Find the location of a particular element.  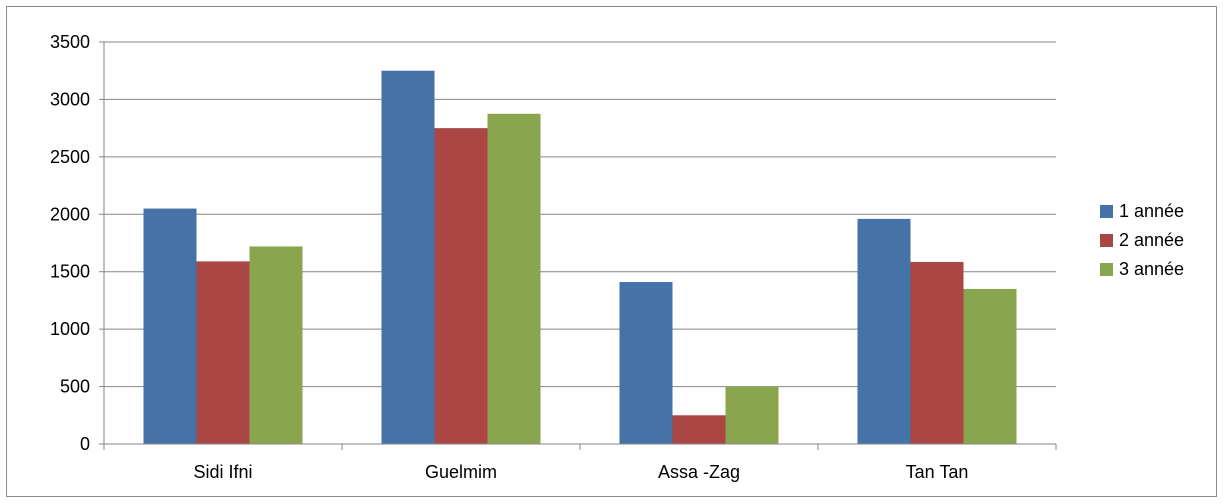

y-tick-label: 2500 is located at coordinates (70, 157).